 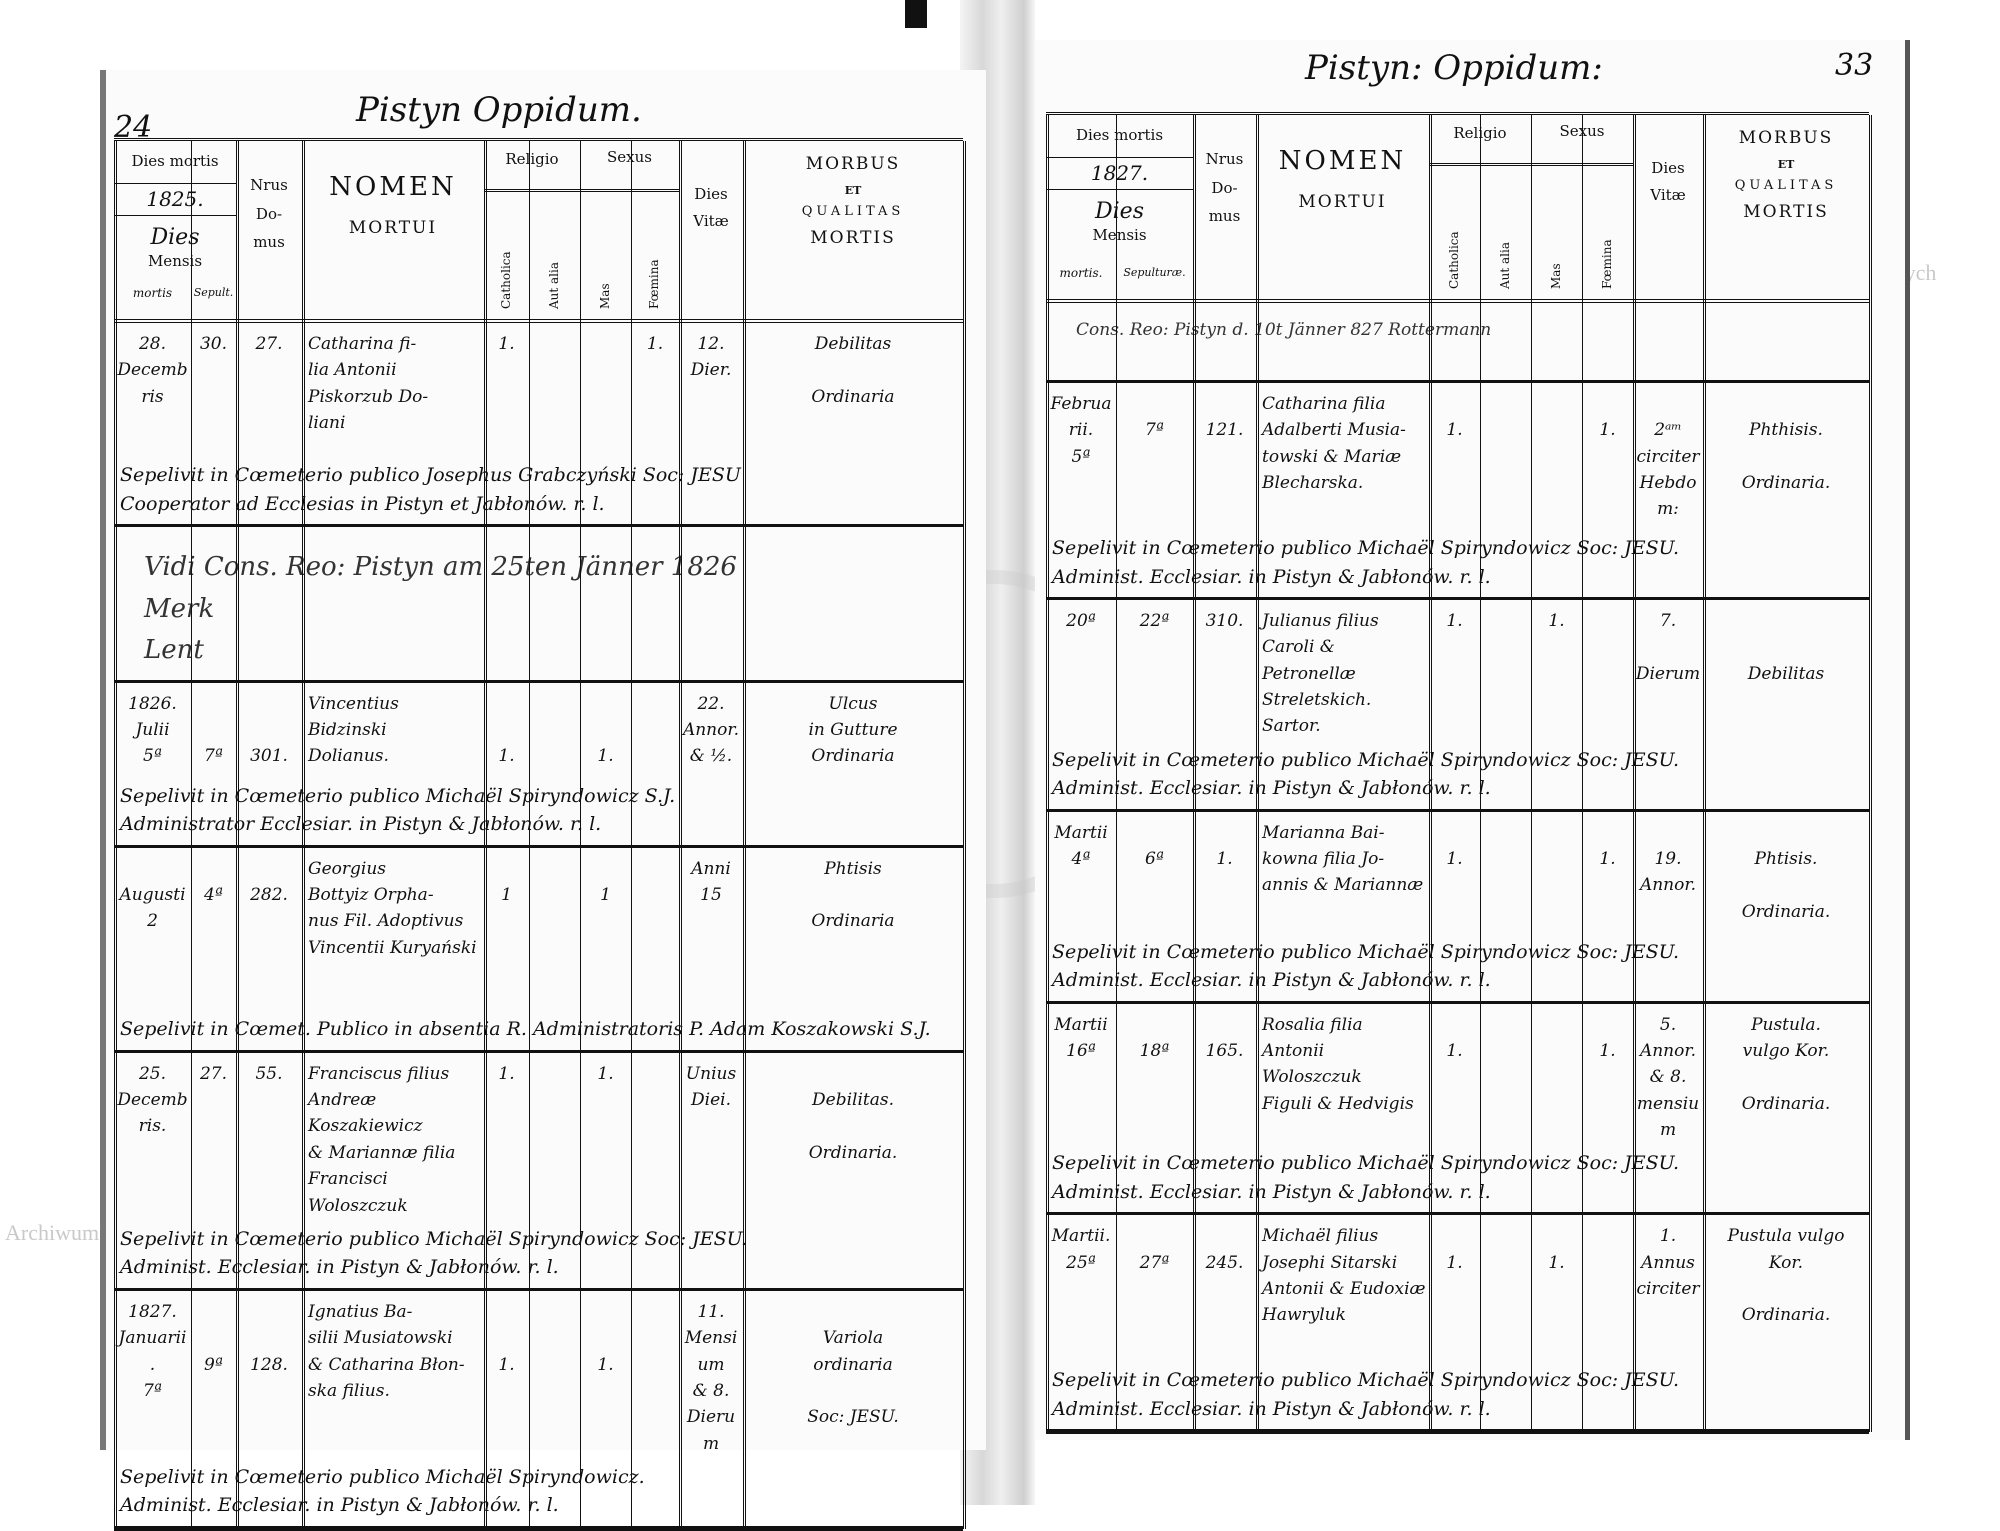 What do you see at coordinates (152, 908) in the screenshot?
I see `cell-mortis: Augusti 2` at bounding box center [152, 908].